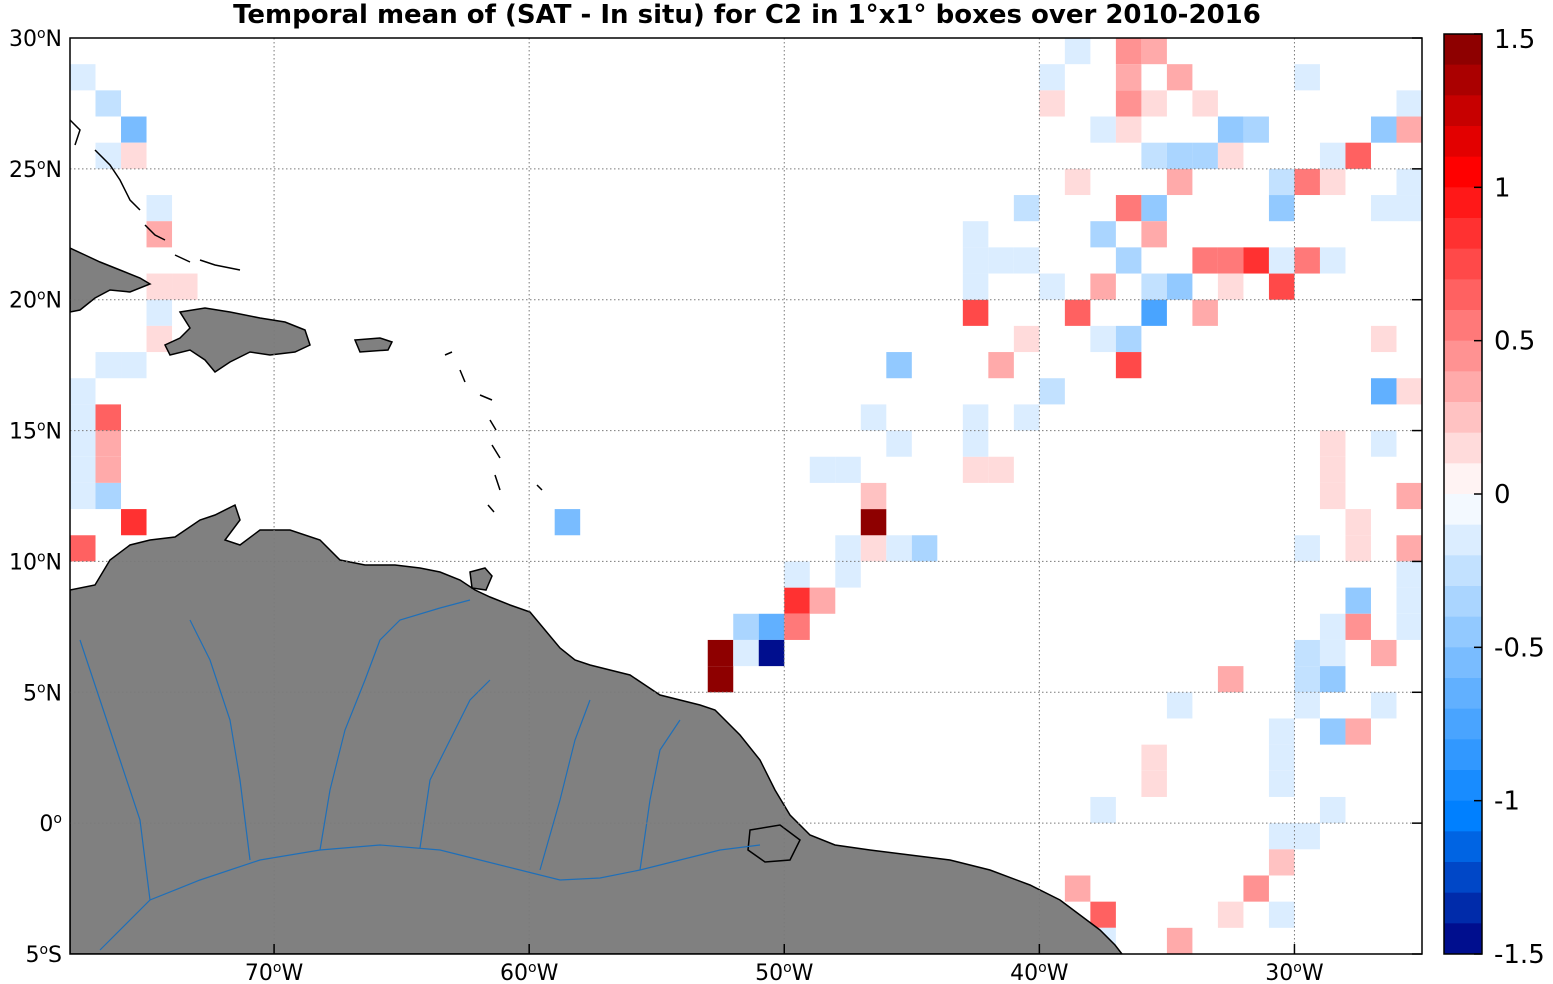 The image size is (1553, 984). What do you see at coordinates (155, 195) in the screenshot?
I see `bahamas-coast` at bounding box center [155, 195].